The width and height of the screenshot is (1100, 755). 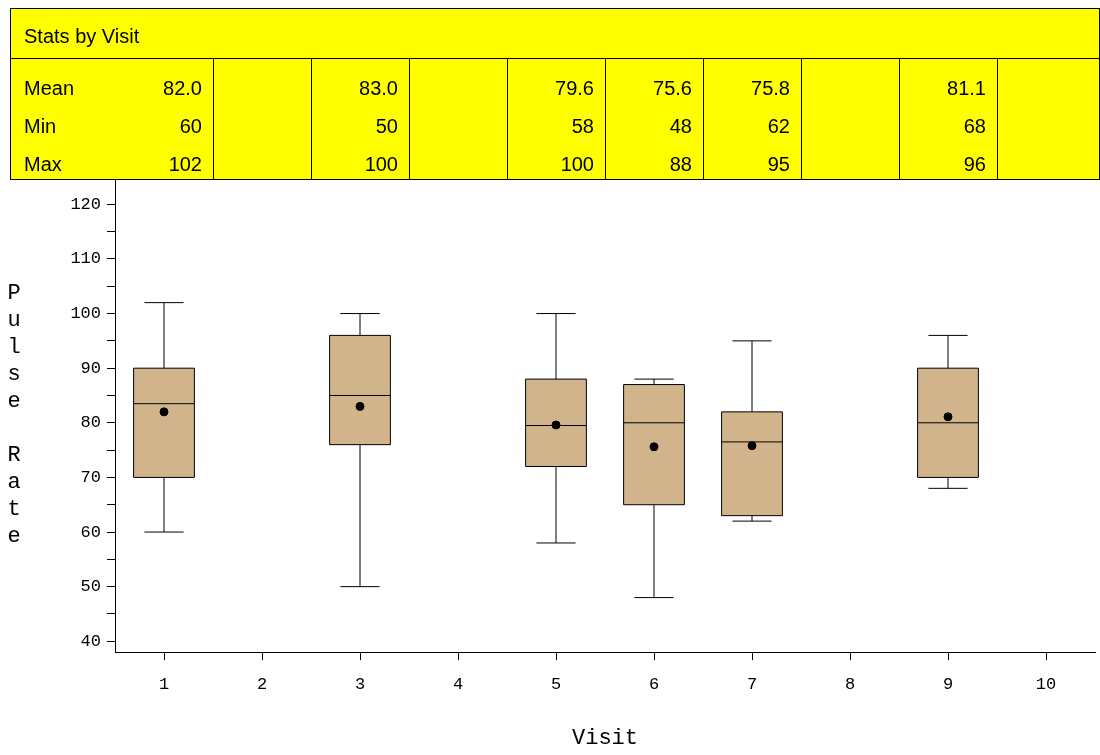 What do you see at coordinates (185, 164) in the screenshot?
I see `text: 102` at bounding box center [185, 164].